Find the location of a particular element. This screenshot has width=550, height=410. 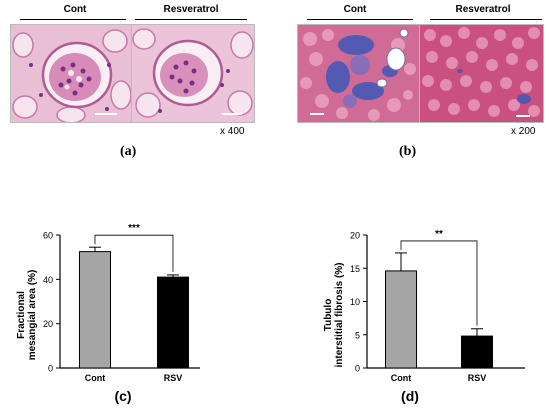

chart-d-bar-cont is located at coordinates (401, 319).